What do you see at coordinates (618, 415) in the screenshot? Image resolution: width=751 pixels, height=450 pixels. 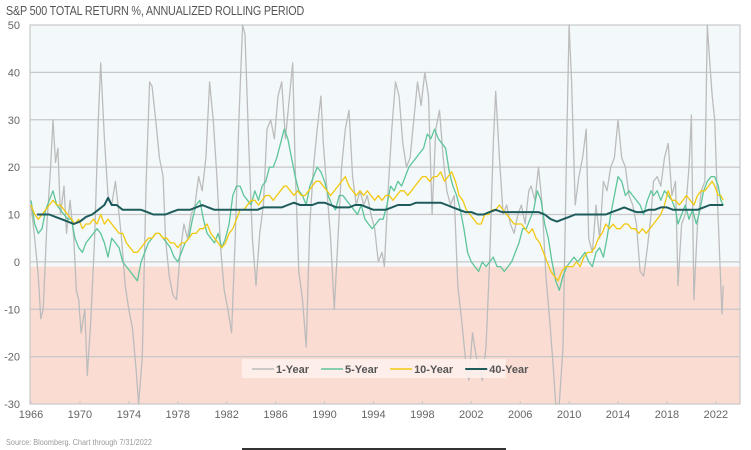 I see `x-tick-label: 2014` at bounding box center [618, 415].